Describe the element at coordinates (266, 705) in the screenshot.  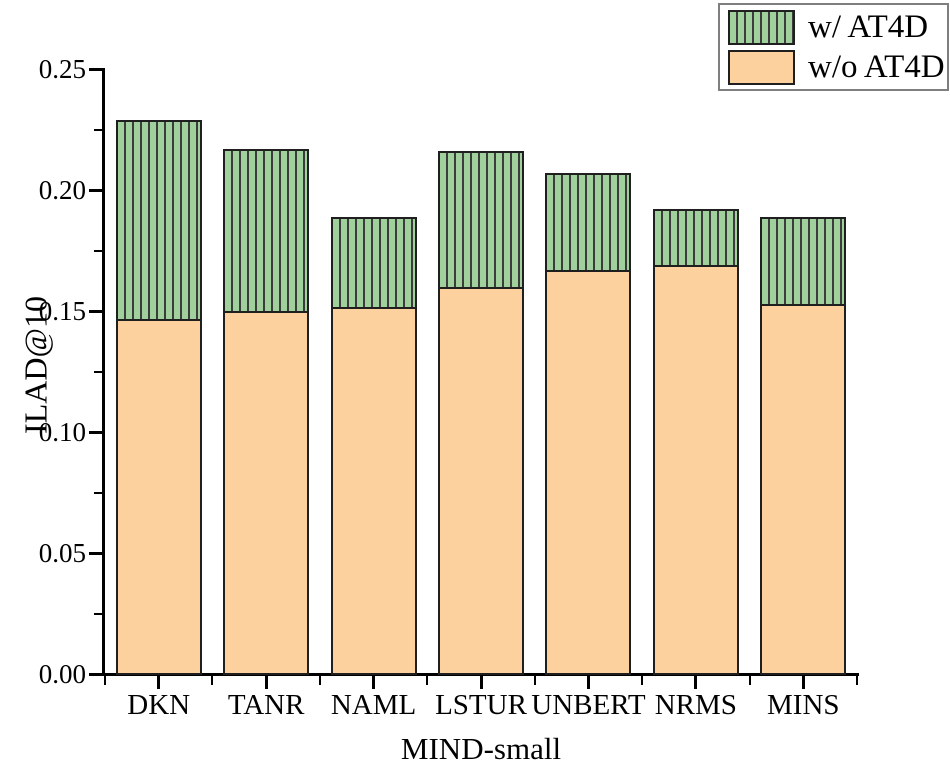
I see `x-tick-label-tanr: TANR` at that location.